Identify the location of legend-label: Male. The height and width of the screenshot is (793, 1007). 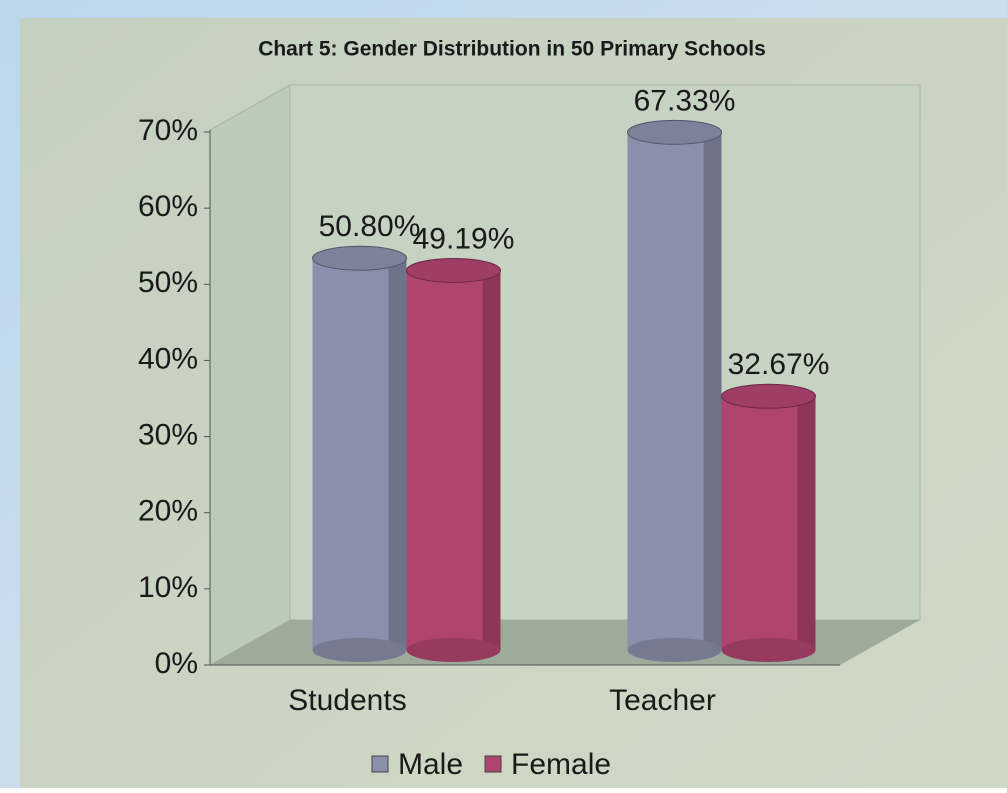
(430, 764).